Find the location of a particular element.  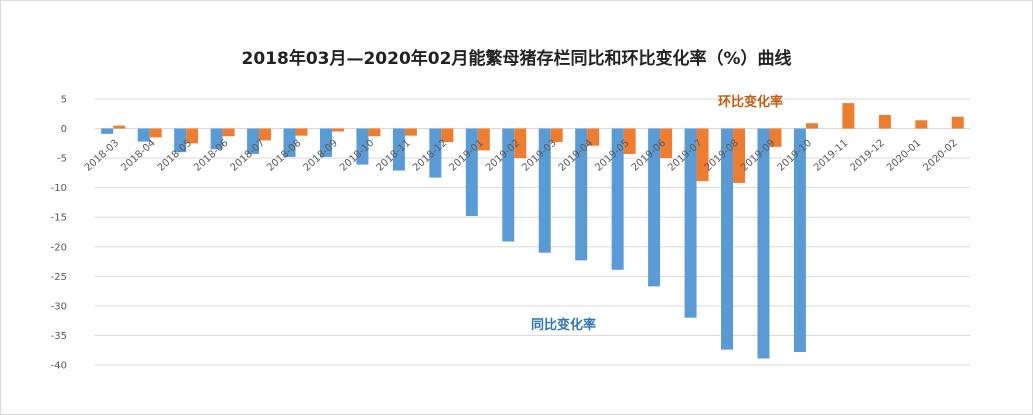

y-tick-label: -5 is located at coordinates (62, 159).